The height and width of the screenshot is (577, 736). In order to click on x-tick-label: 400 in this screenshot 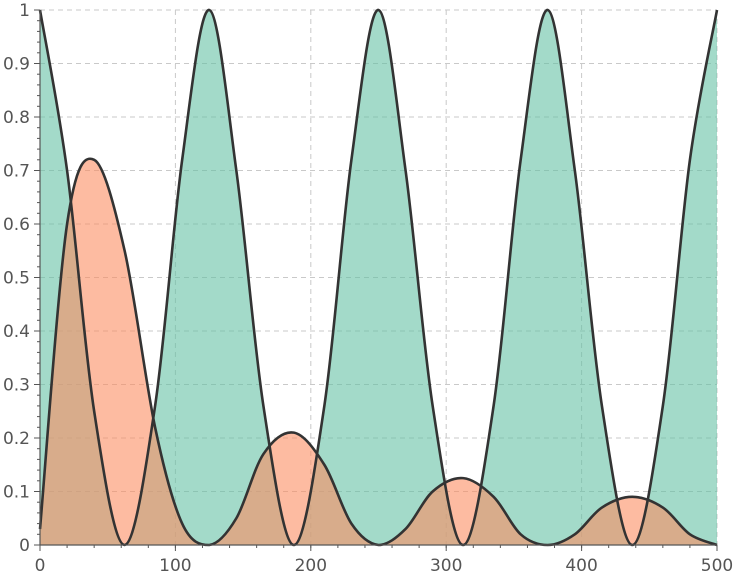, I will do `click(581, 566)`.